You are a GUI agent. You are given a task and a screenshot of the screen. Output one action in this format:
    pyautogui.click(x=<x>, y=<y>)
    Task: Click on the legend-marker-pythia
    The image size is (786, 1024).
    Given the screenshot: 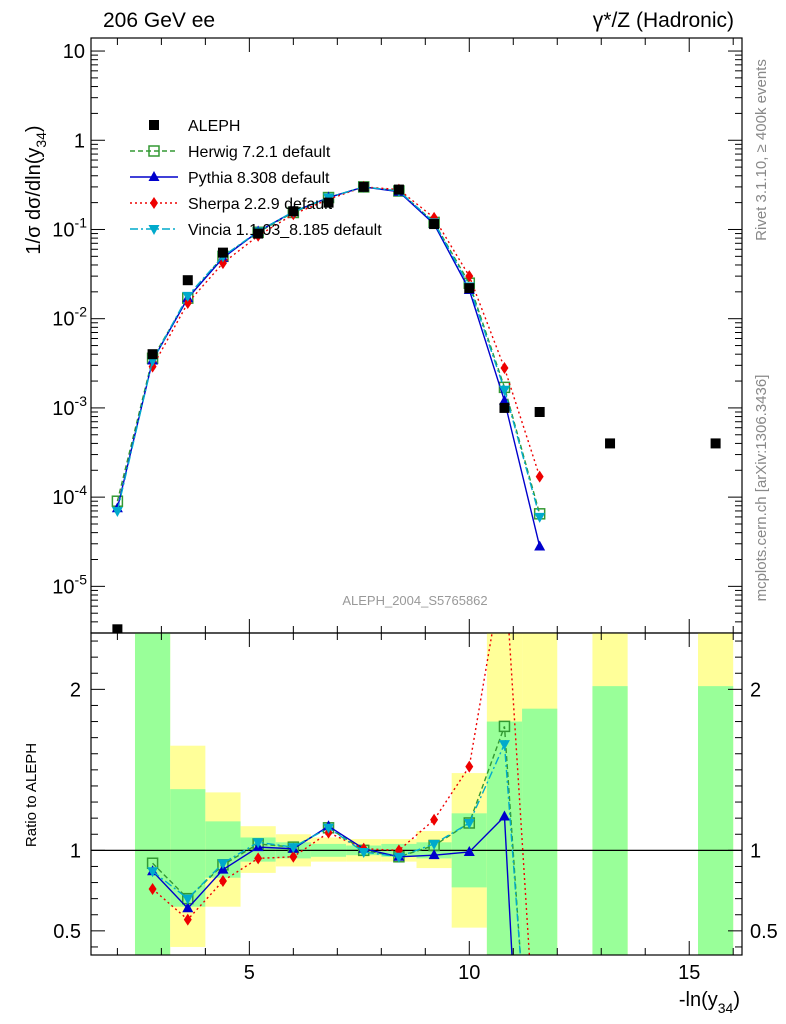 What is the action you would take?
    pyautogui.click(x=154, y=176)
    